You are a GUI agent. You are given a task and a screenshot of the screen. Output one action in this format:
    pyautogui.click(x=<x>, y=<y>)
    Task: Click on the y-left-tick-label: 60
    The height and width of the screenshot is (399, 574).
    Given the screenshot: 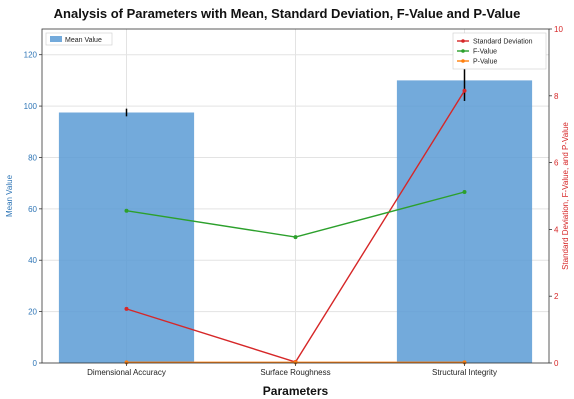 What is the action you would take?
    pyautogui.click(x=32, y=209)
    